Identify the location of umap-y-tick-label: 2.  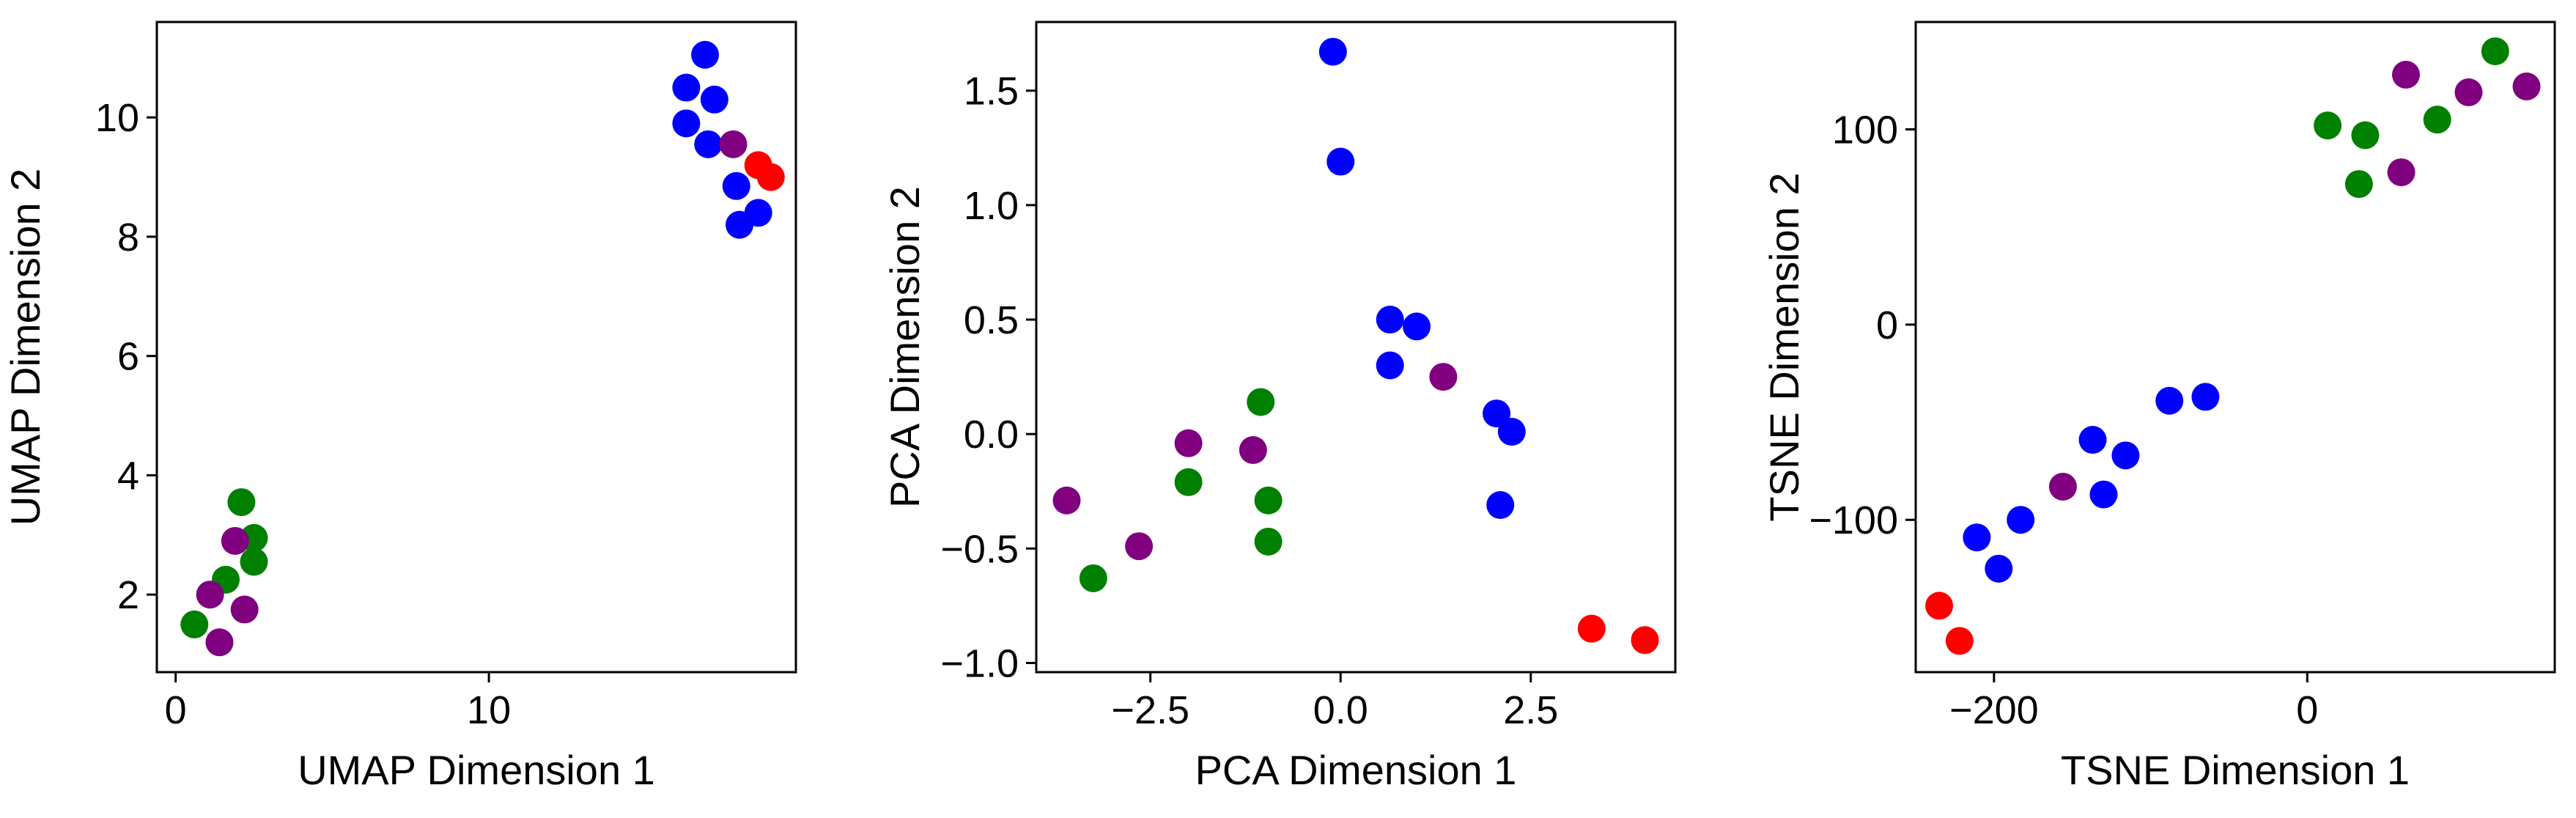
(128, 595).